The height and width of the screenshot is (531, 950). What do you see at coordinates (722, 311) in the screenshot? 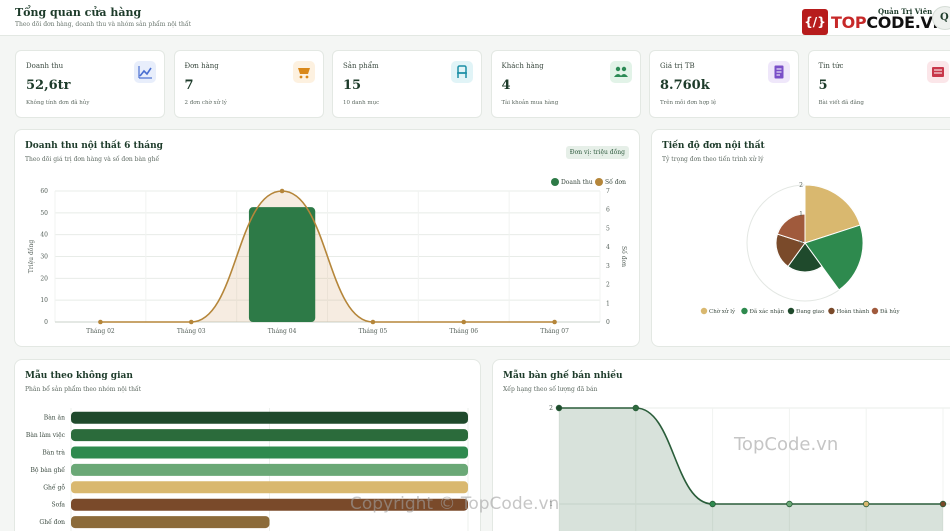
I see `legend-label: Chờ xử lý` at bounding box center [722, 311].